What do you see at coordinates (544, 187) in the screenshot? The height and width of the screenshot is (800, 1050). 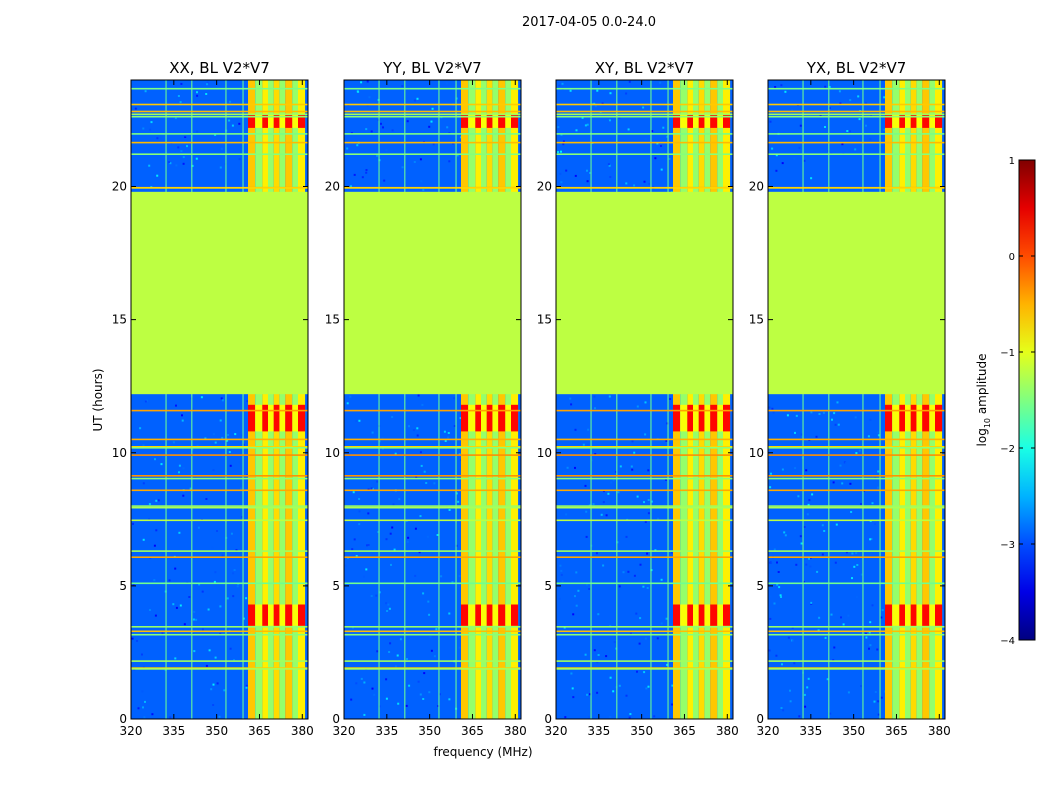 I see `y-tick-label: 20` at bounding box center [544, 187].